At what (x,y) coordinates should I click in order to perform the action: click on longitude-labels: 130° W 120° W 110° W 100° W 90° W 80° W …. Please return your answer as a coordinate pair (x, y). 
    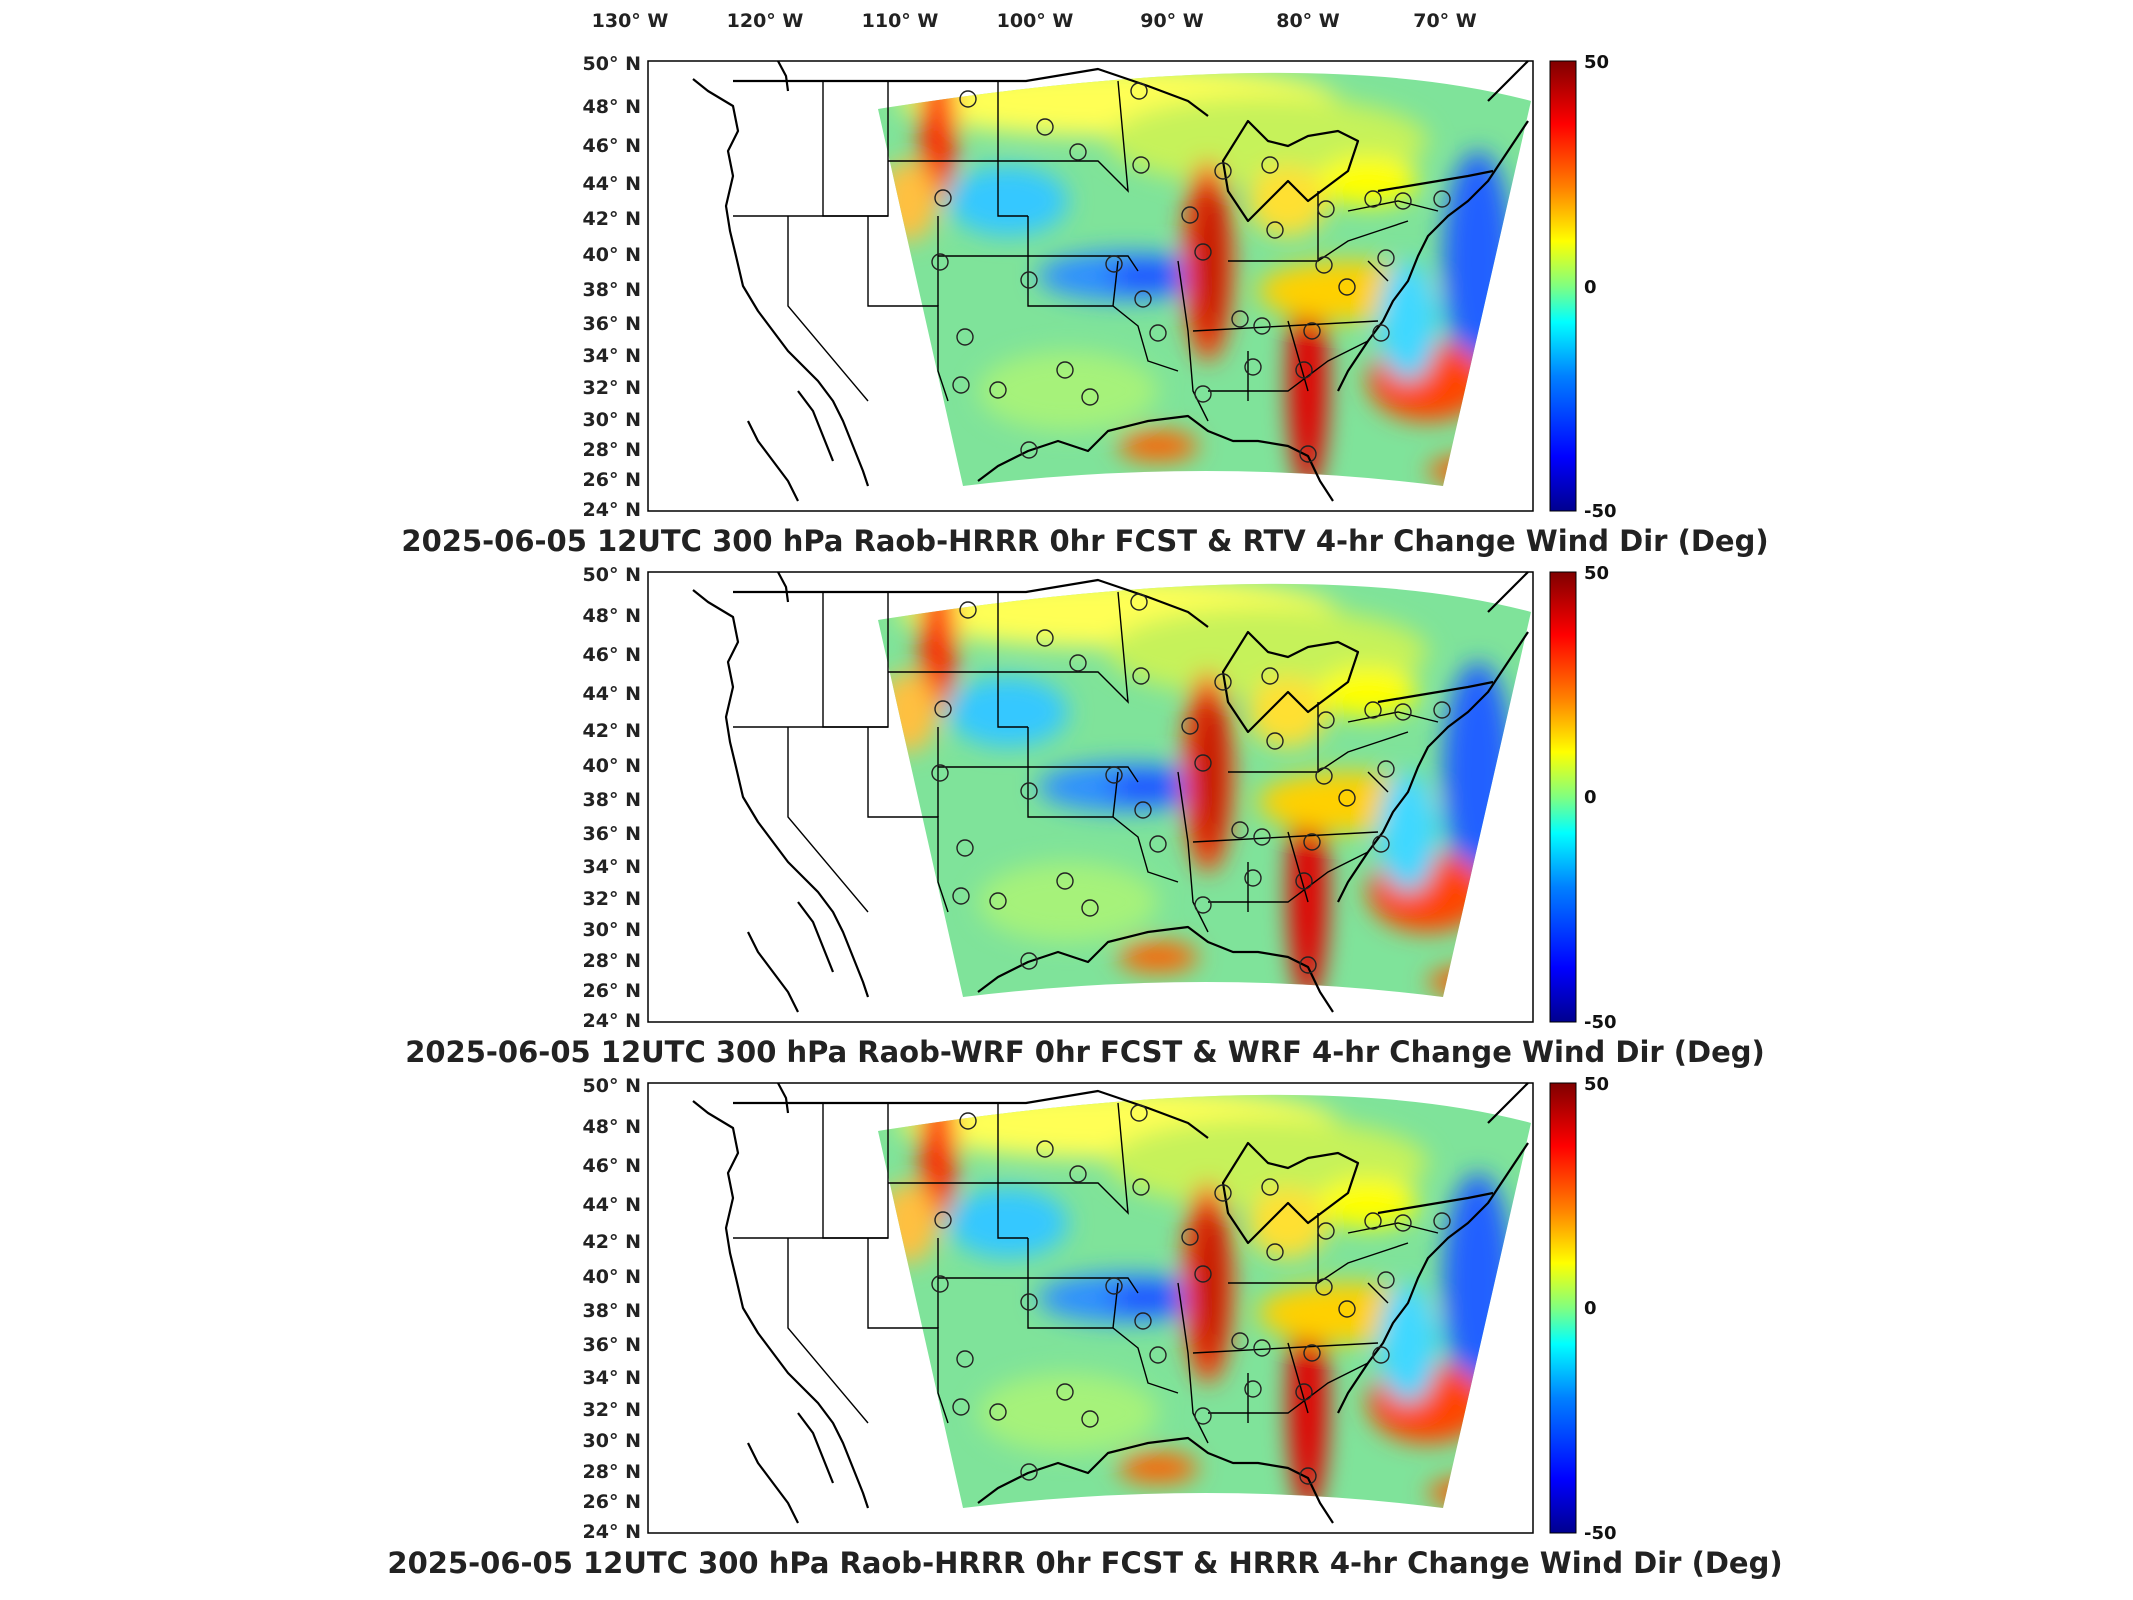
    Looking at the image, I should click on (1034, 21).